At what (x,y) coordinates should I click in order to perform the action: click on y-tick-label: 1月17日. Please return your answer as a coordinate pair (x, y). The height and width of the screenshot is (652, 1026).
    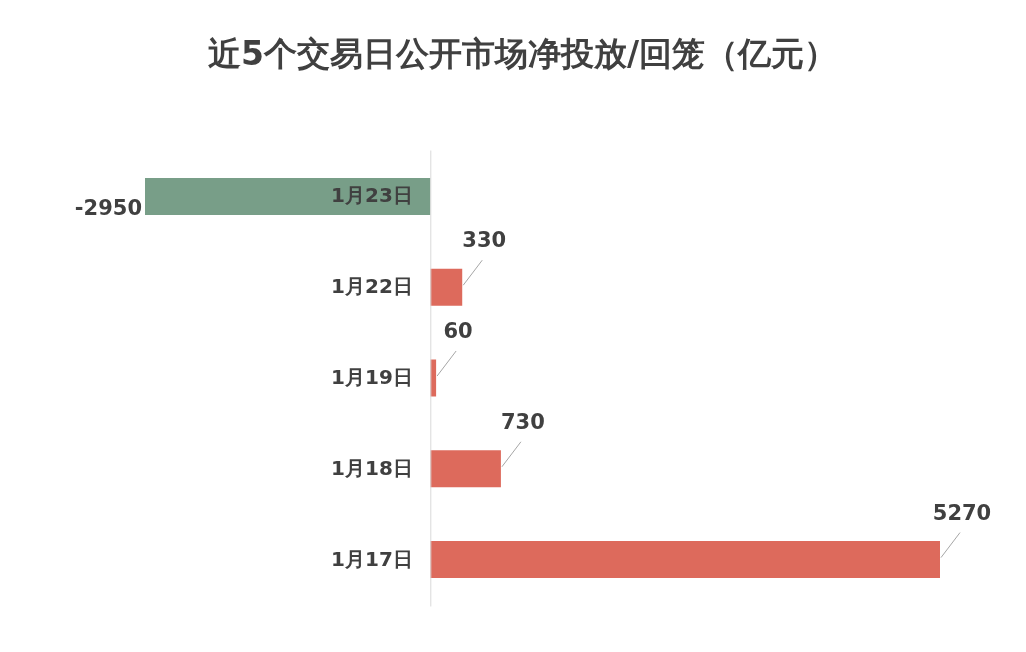
    Looking at the image, I should click on (372, 558).